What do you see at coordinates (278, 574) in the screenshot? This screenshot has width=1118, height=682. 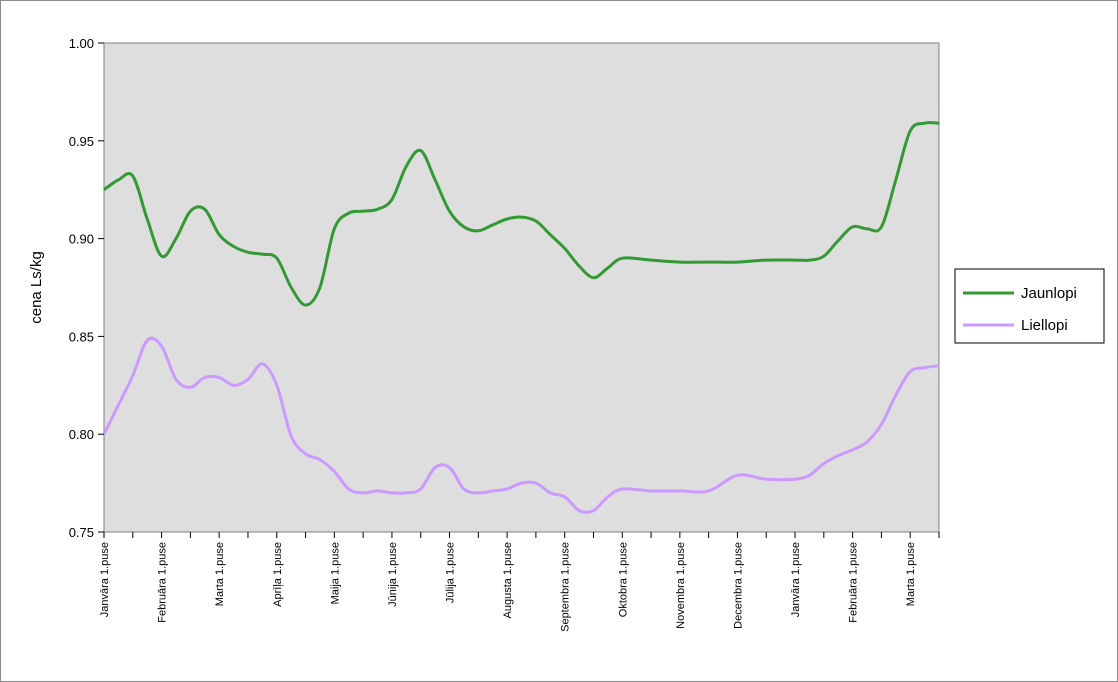 I see `x-tick-label: Aprīļa 1.puse` at bounding box center [278, 574].